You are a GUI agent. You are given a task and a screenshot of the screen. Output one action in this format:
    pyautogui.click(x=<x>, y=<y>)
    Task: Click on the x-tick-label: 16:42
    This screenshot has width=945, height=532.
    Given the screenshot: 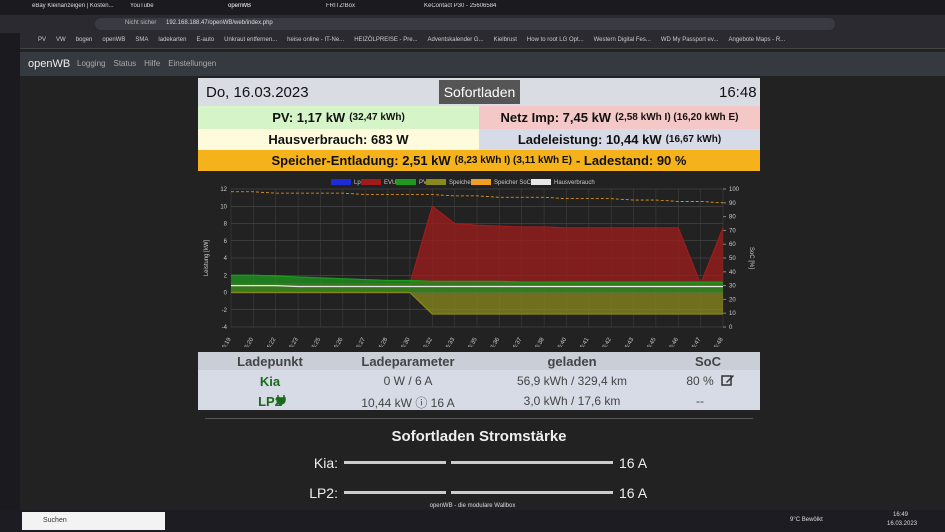 What is the action you would take?
    pyautogui.click(x=606, y=341)
    